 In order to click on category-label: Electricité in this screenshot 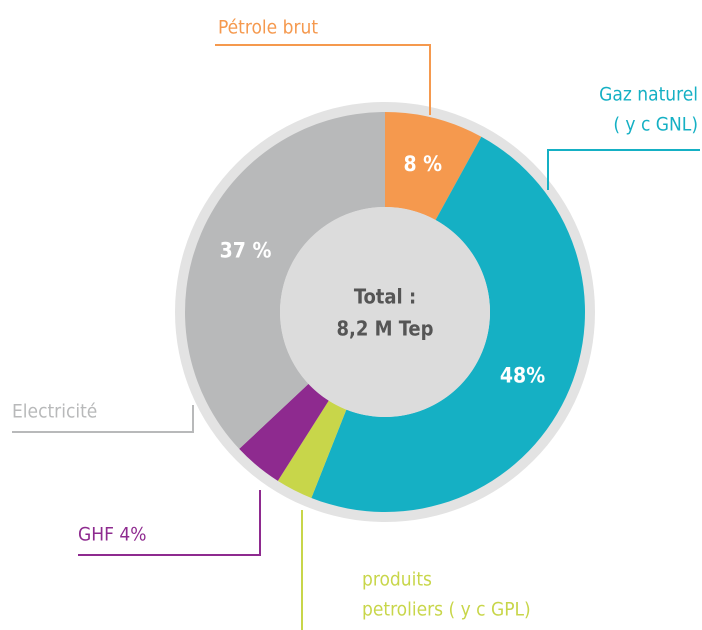, I will do `click(54, 412)`.